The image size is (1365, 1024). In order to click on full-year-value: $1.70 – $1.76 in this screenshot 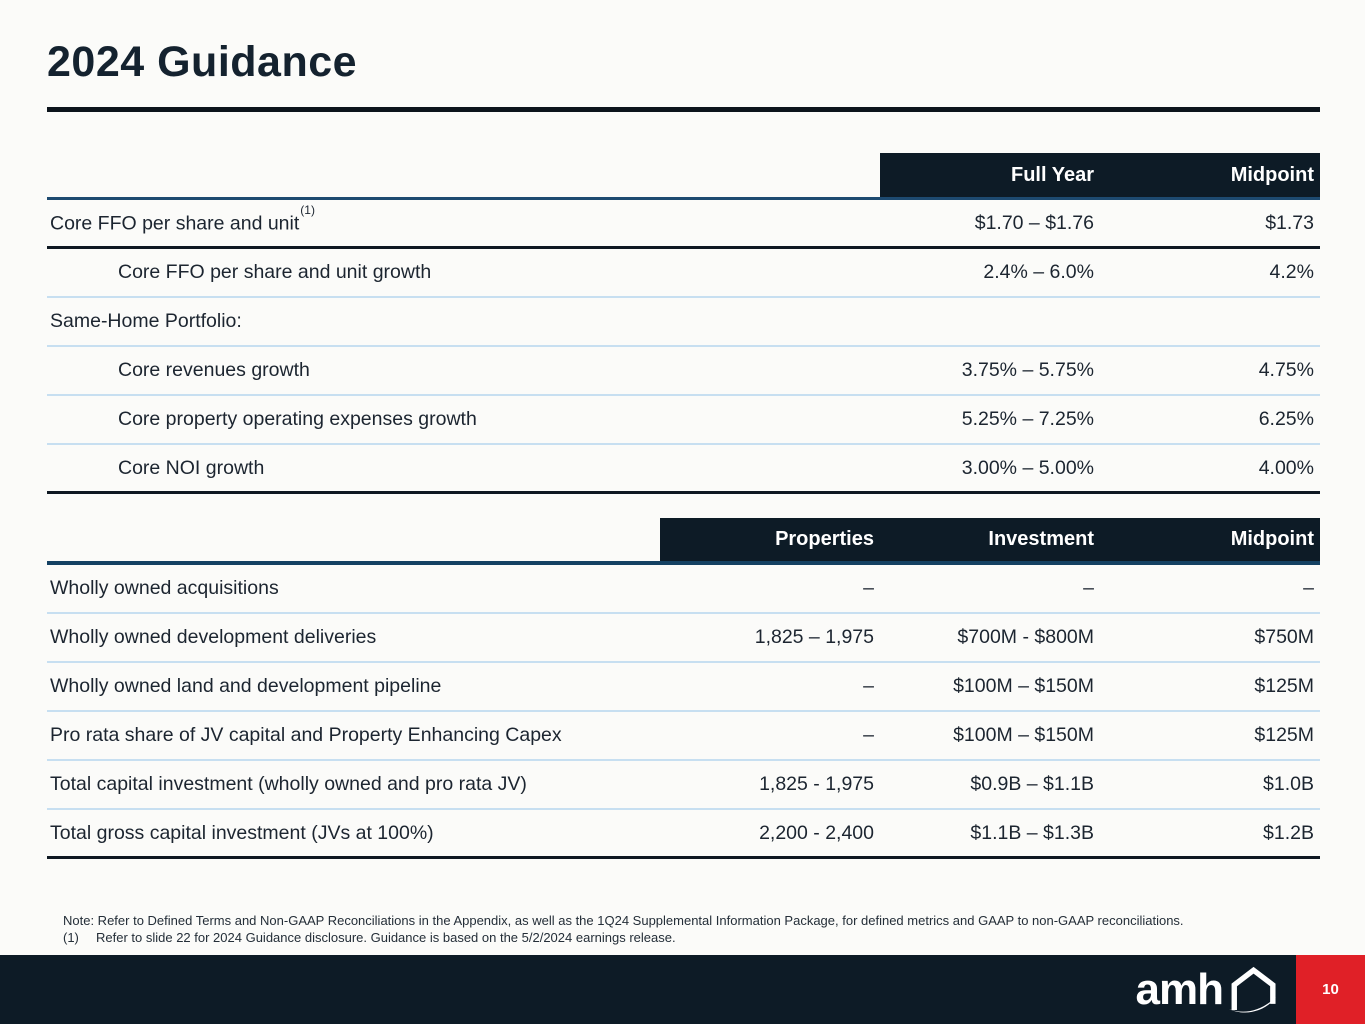, I will do `click(1034, 222)`.